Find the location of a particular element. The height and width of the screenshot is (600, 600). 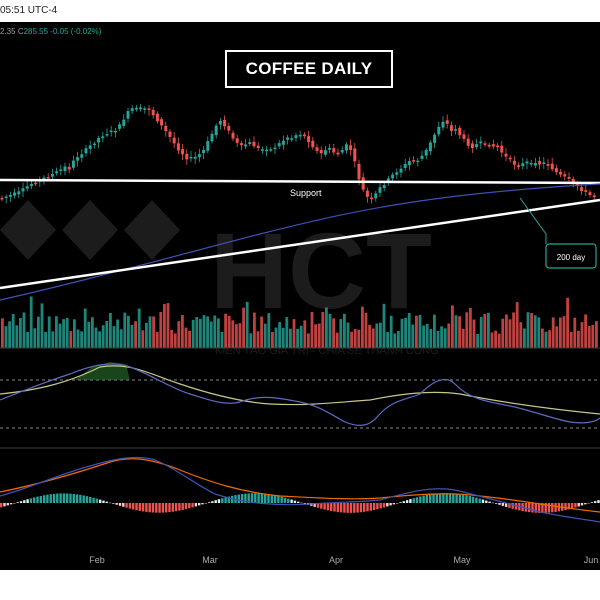

change-value: -0.05 (-0.02%) is located at coordinates (76, 31).